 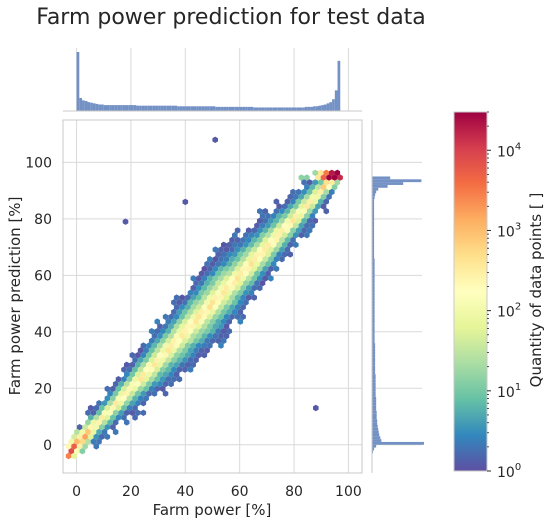 What do you see at coordinates (535, 290) in the screenshot?
I see `colorbar-label: Quantity of data points [ ]` at bounding box center [535, 290].